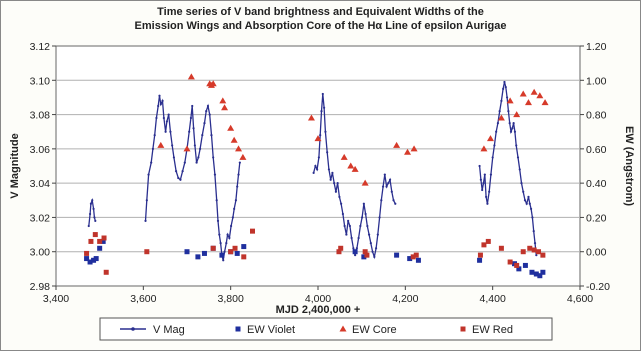  What do you see at coordinates (596, 253) in the screenshot?
I see `y2-tick-label: 0.00` at bounding box center [596, 253].